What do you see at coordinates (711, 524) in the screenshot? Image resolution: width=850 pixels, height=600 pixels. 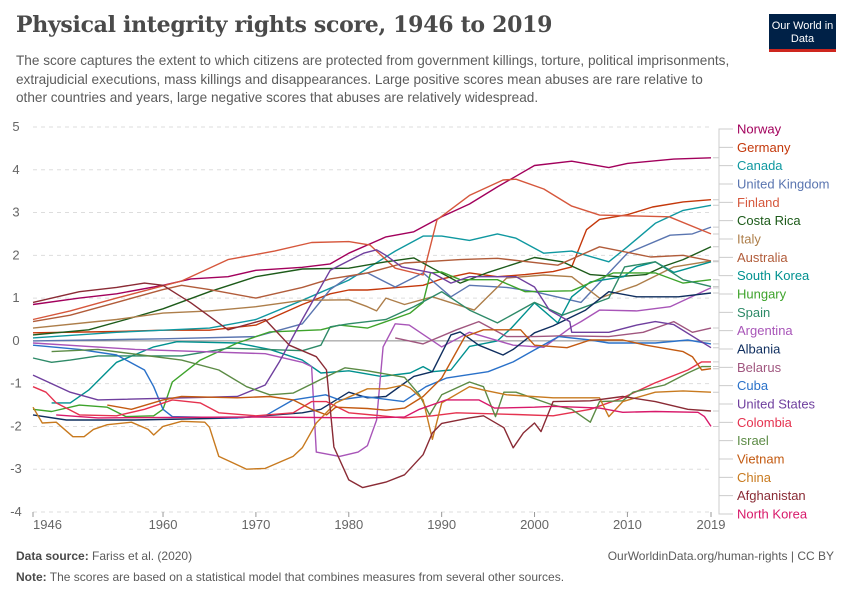 I see `x-tick-label: 2019` at bounding box center [711, 524].